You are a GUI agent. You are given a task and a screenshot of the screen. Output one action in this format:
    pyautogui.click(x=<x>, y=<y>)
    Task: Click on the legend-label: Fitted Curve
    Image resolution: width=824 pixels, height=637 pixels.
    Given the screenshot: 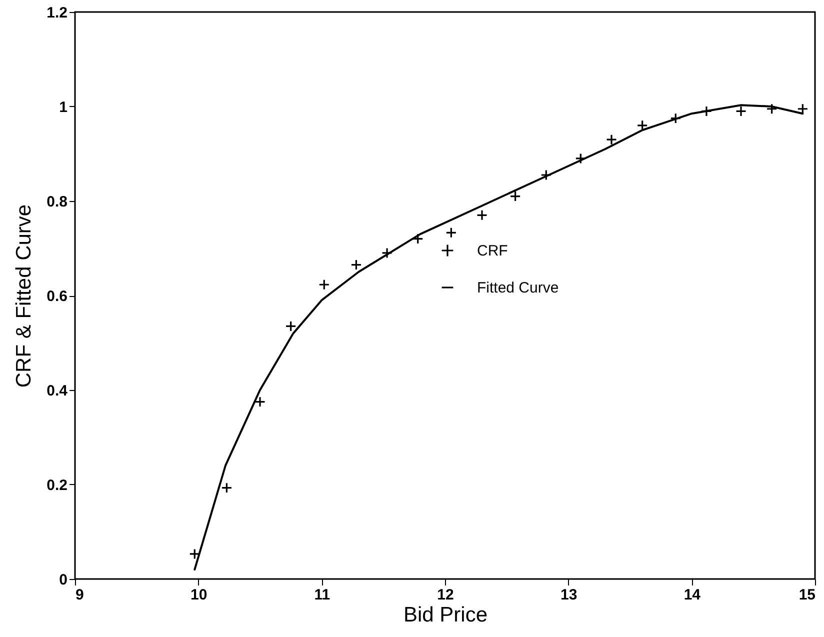 What is the action you would take?
    pyautogui.click(x=518, y=288)
    